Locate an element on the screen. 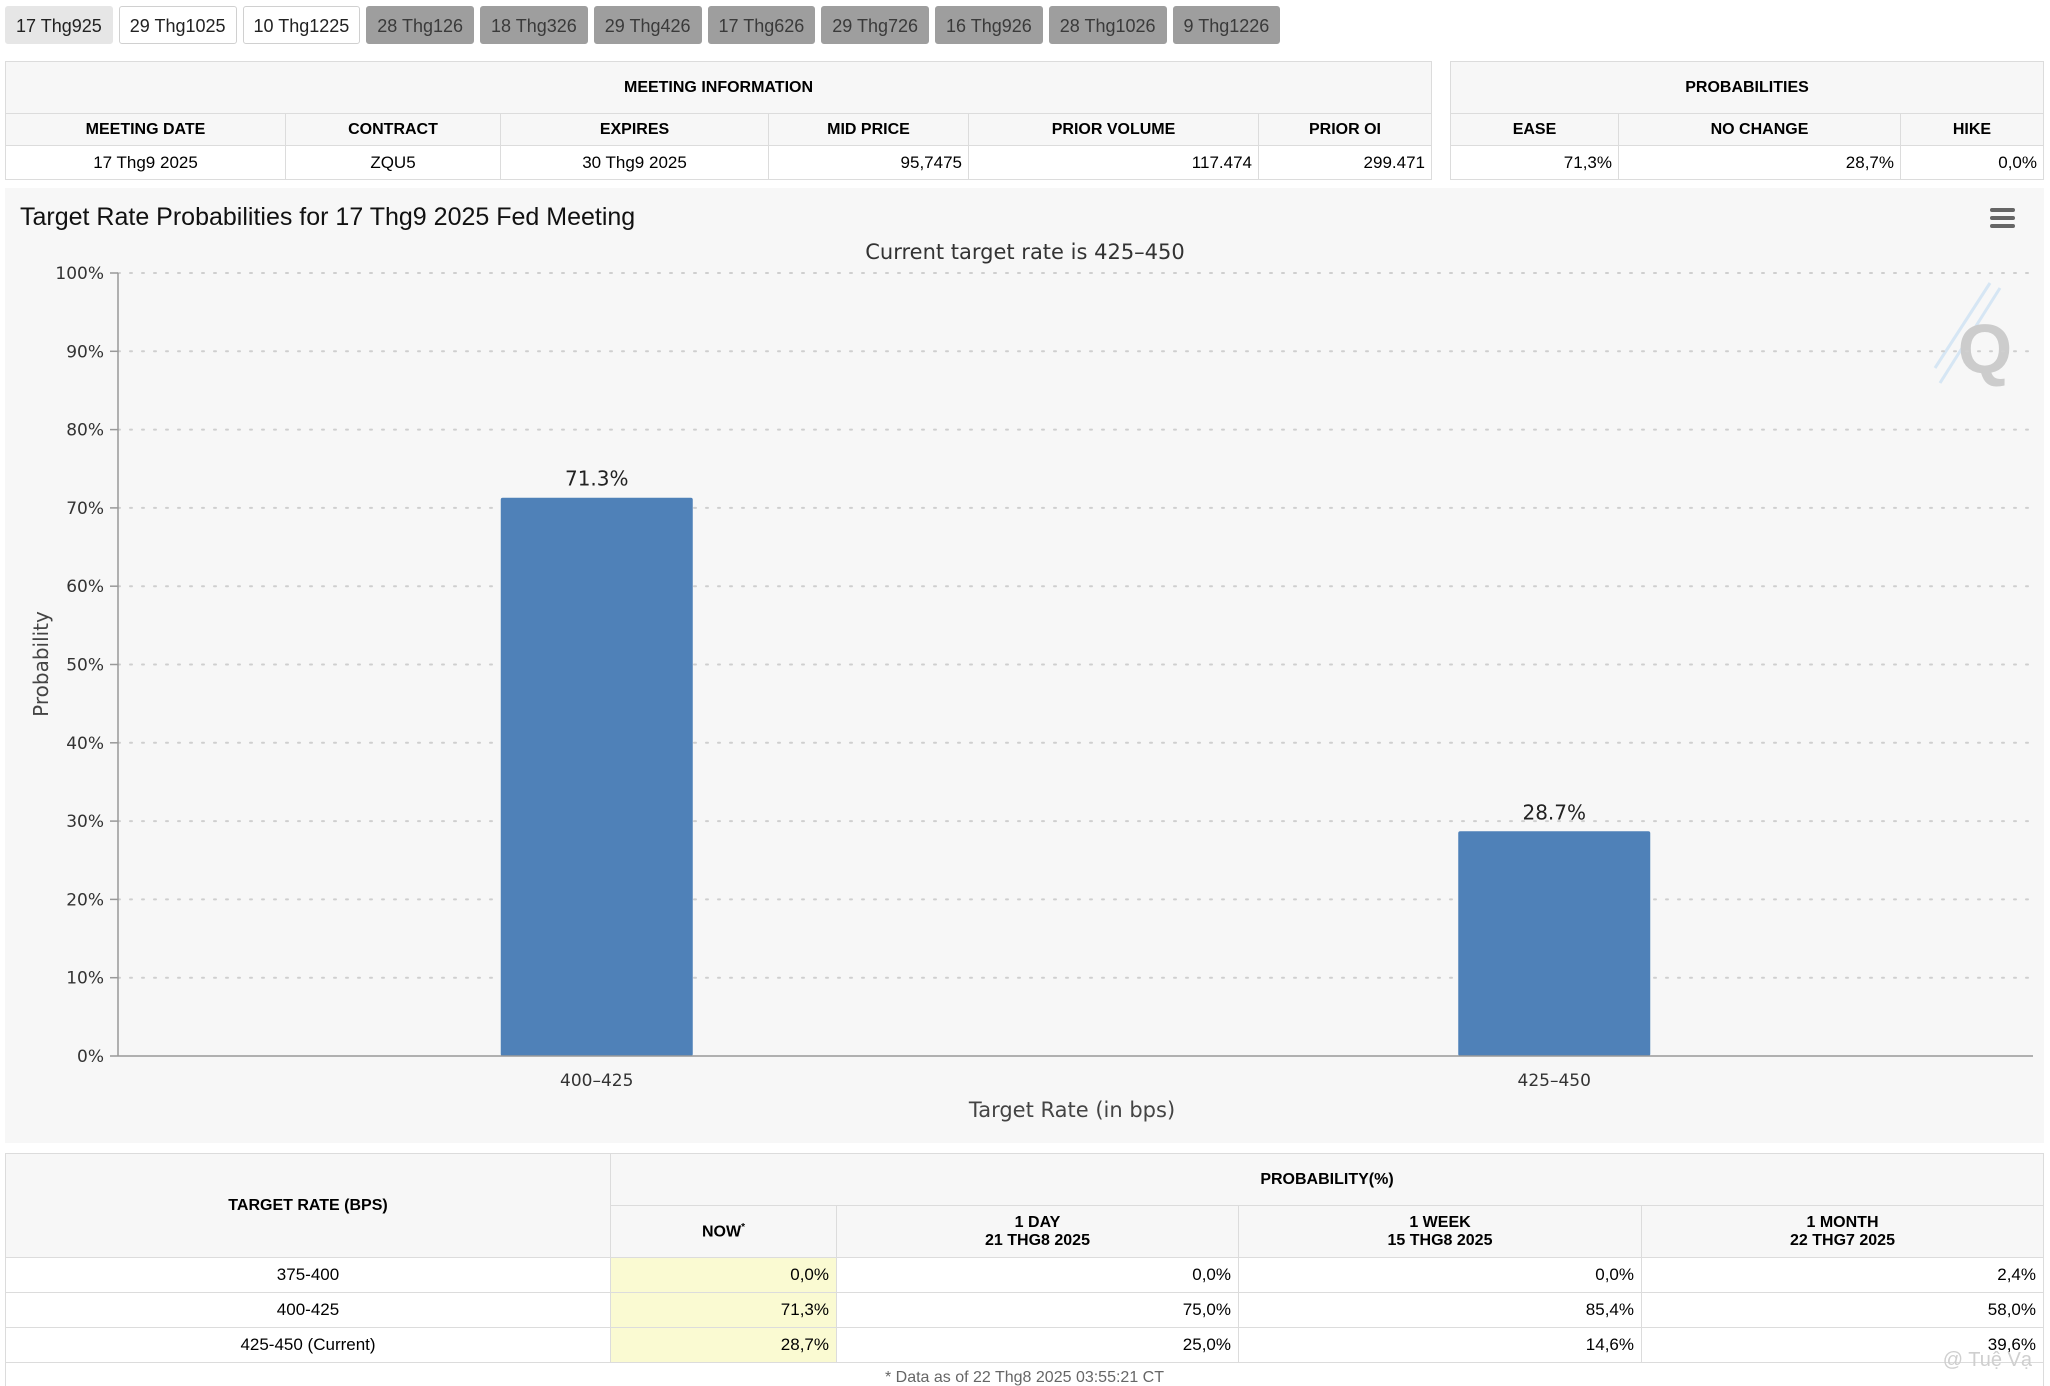 This screenshot has height=1386, width=2050. y-tick-label: 90% is located at coordinates (85, 352).